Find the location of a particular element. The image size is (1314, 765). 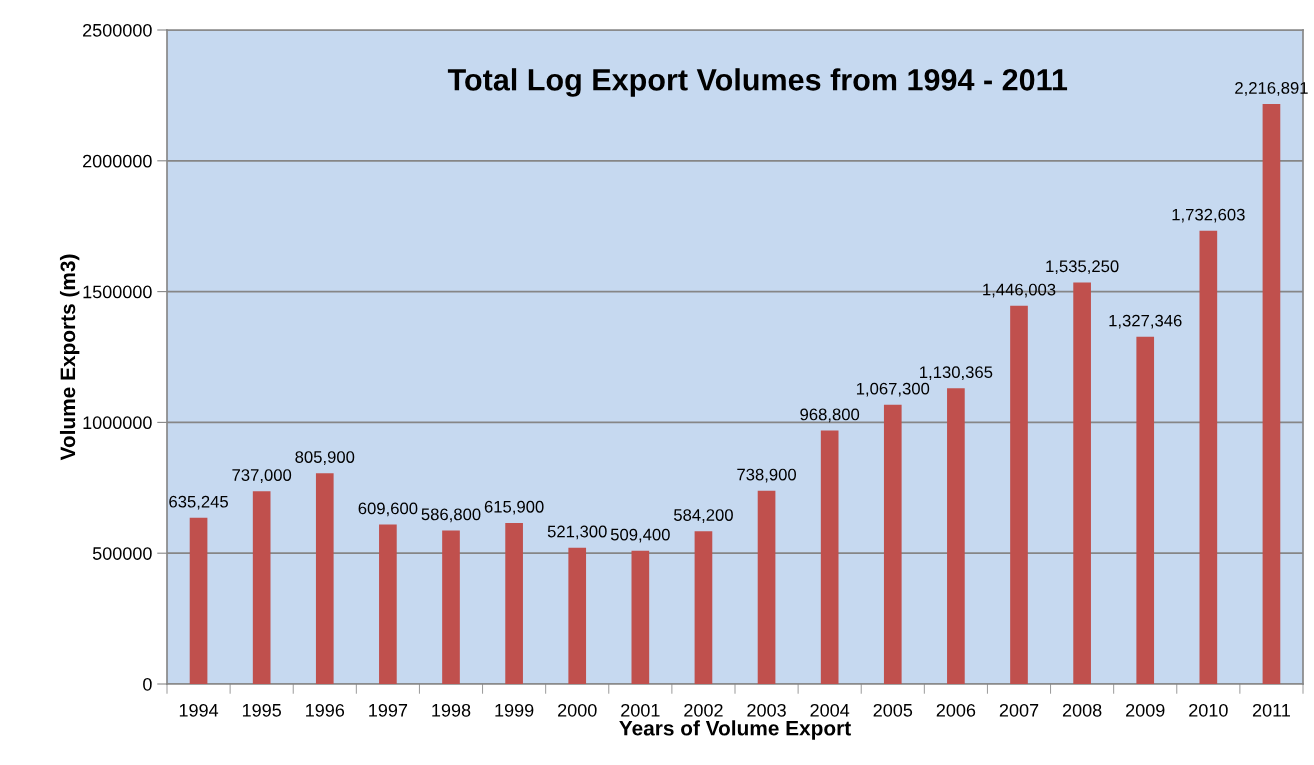

data-label: 584,200 is located at coordinates (703, 516).